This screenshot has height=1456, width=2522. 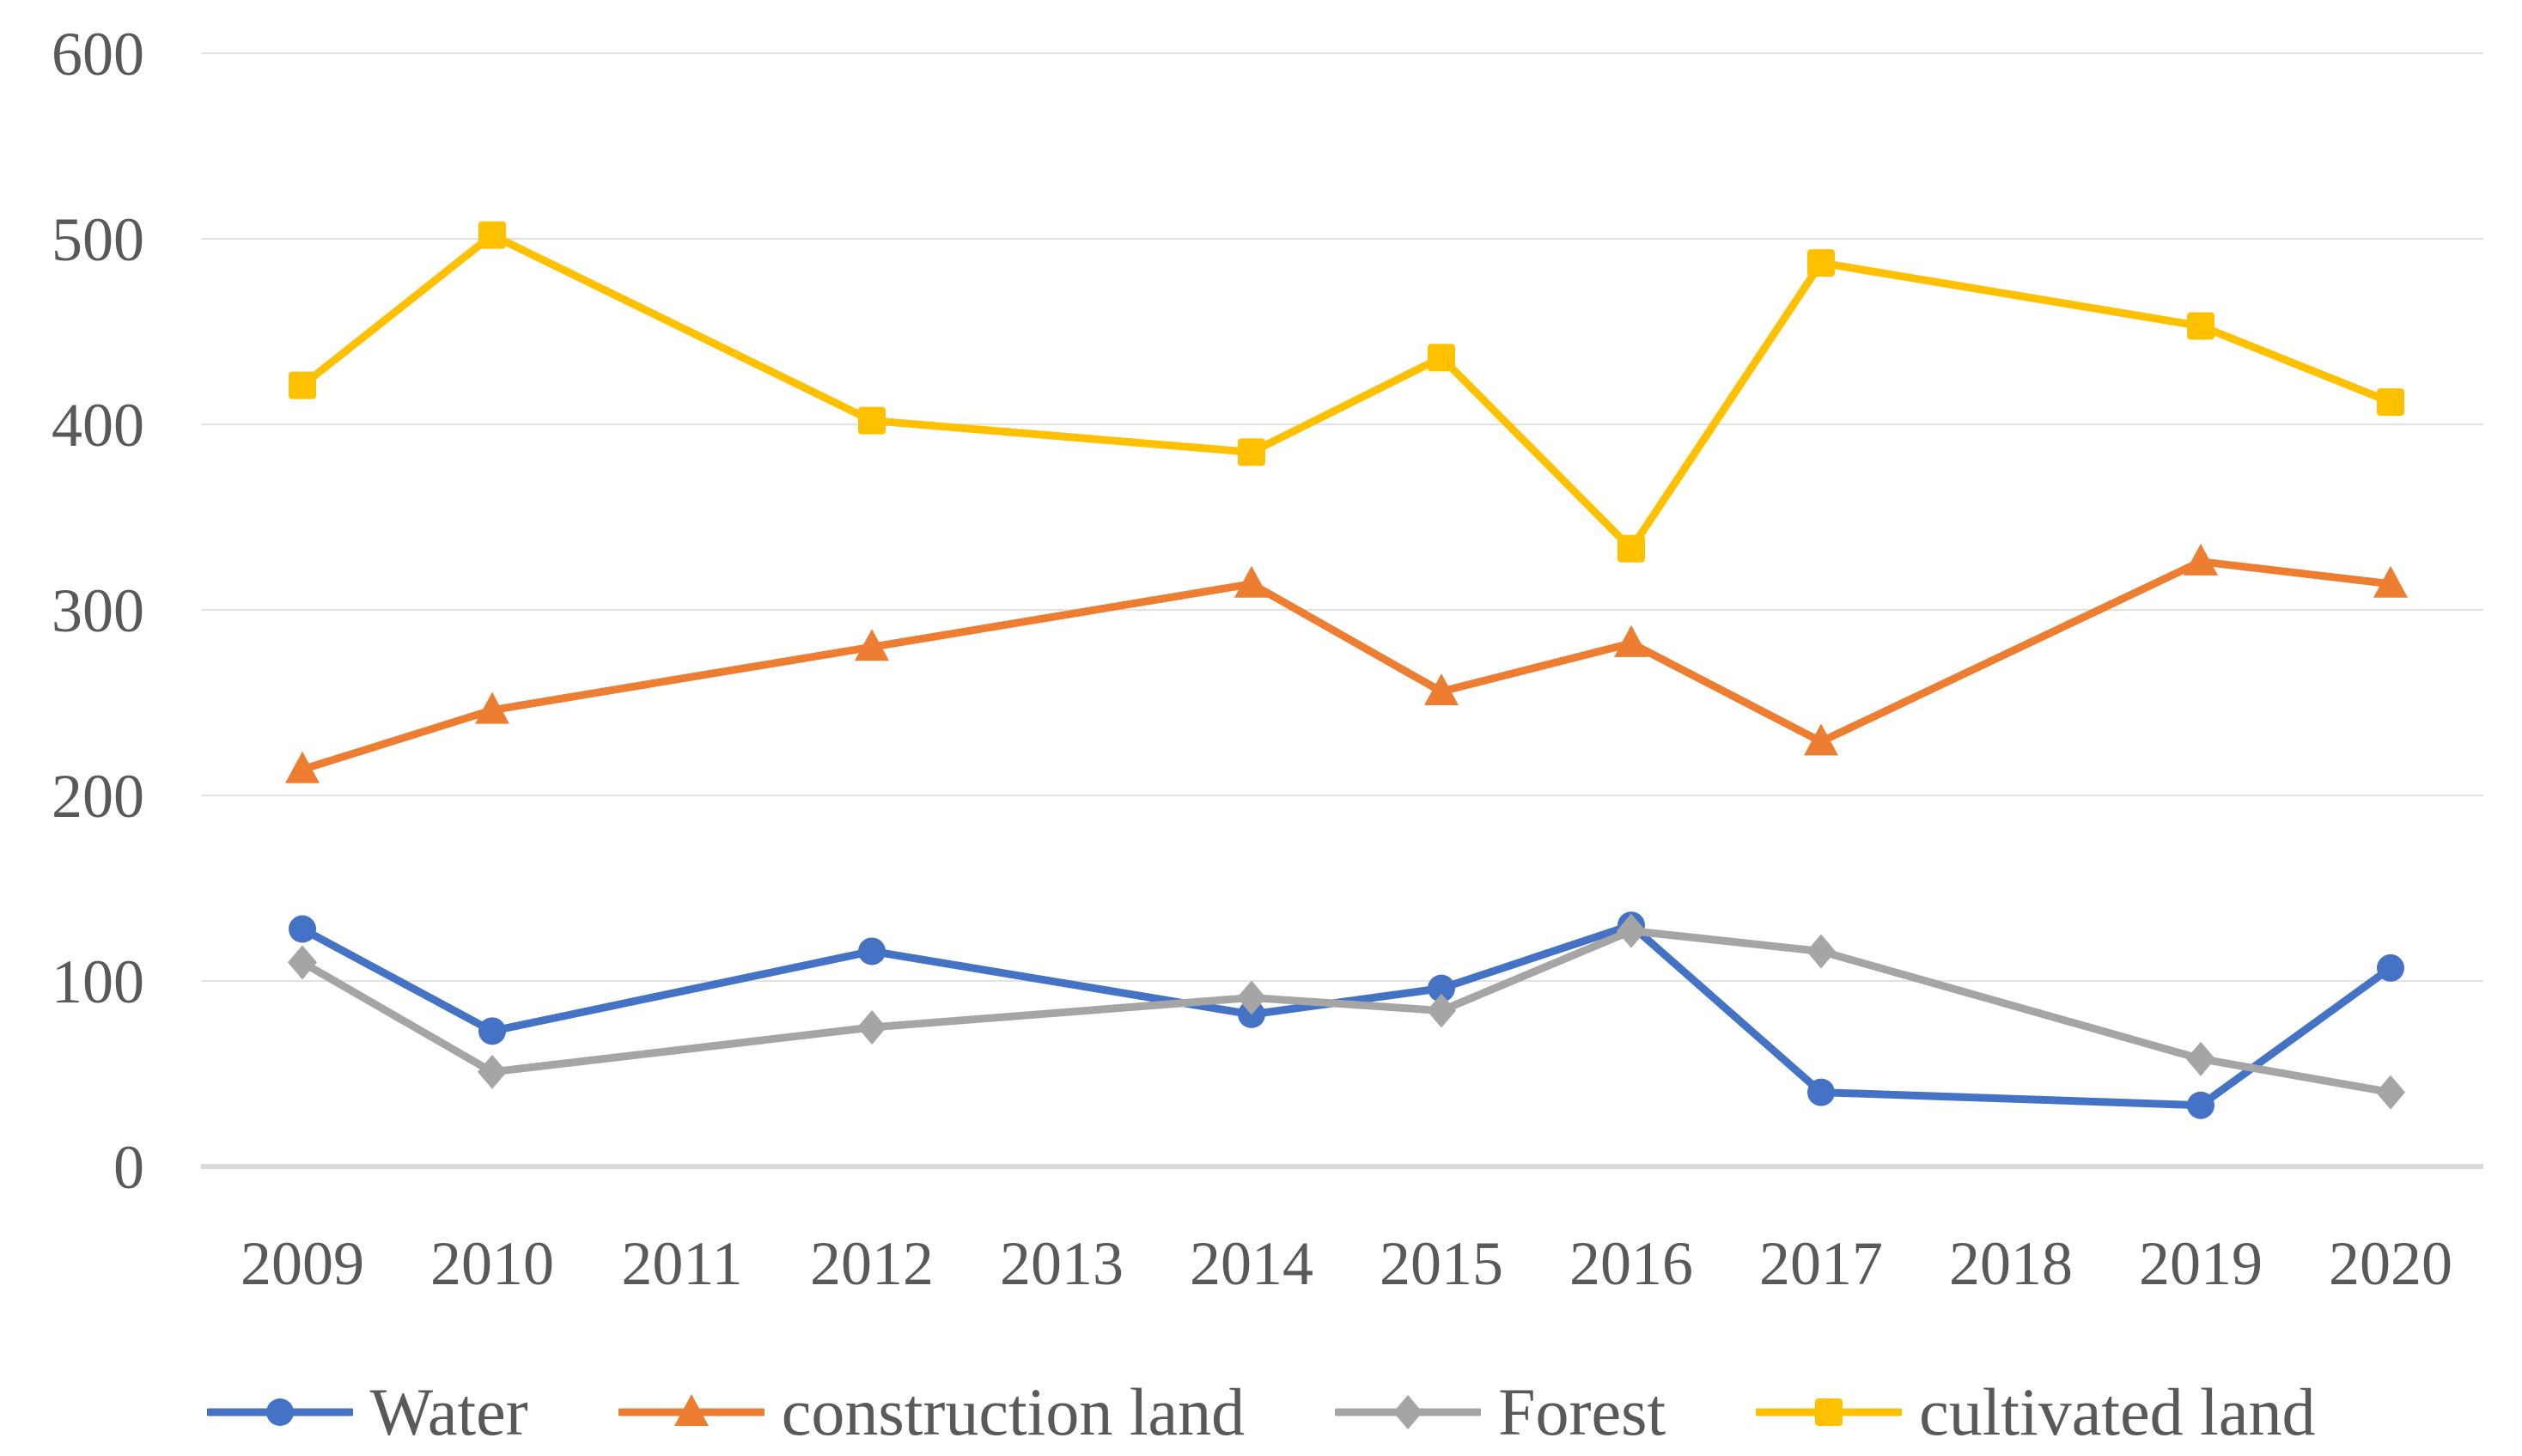 I want to click on marker-construction-land-2016, so click(x=1631, y=640).